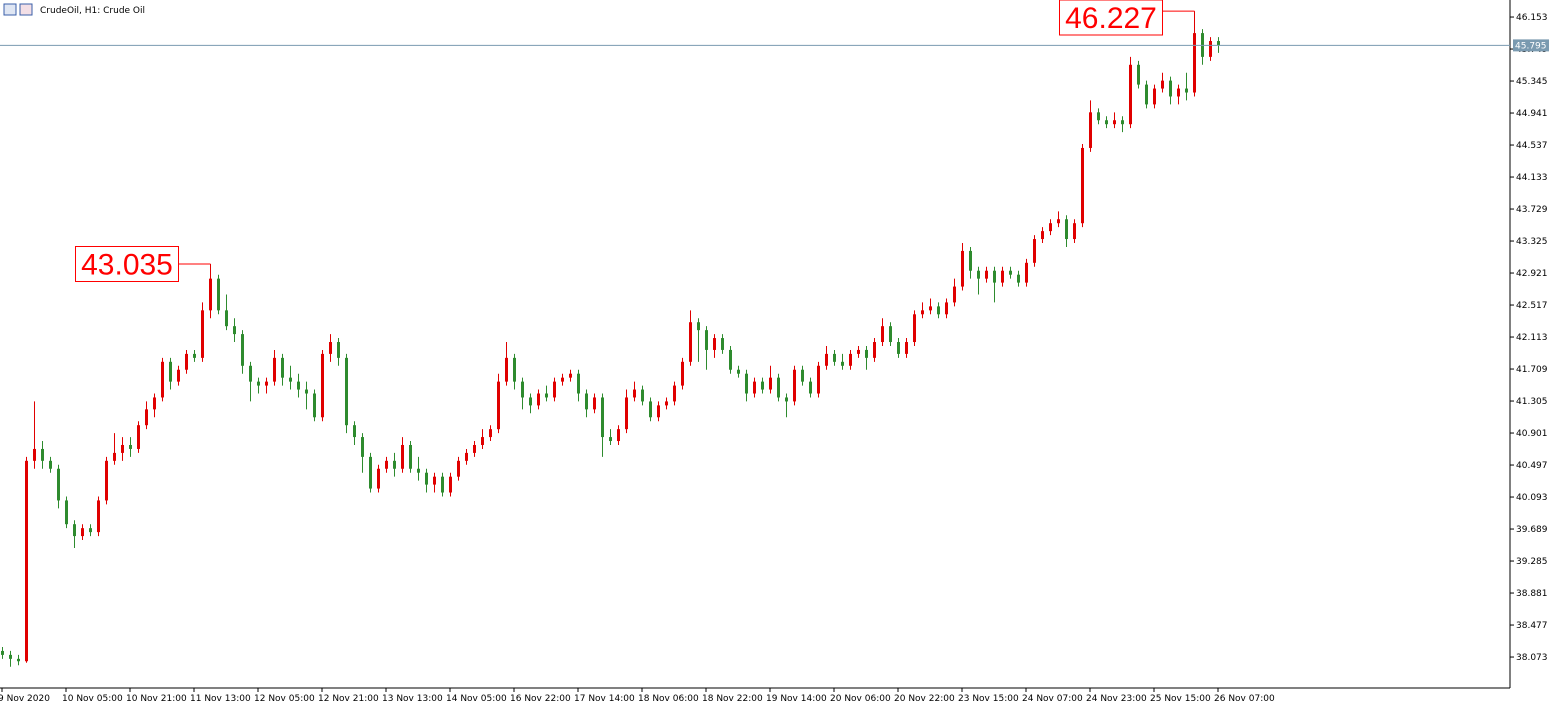 This screenshot has width=1550, height=710. I want to click on x-tick-label: 20 Nov 22:00, so click(924, 699).